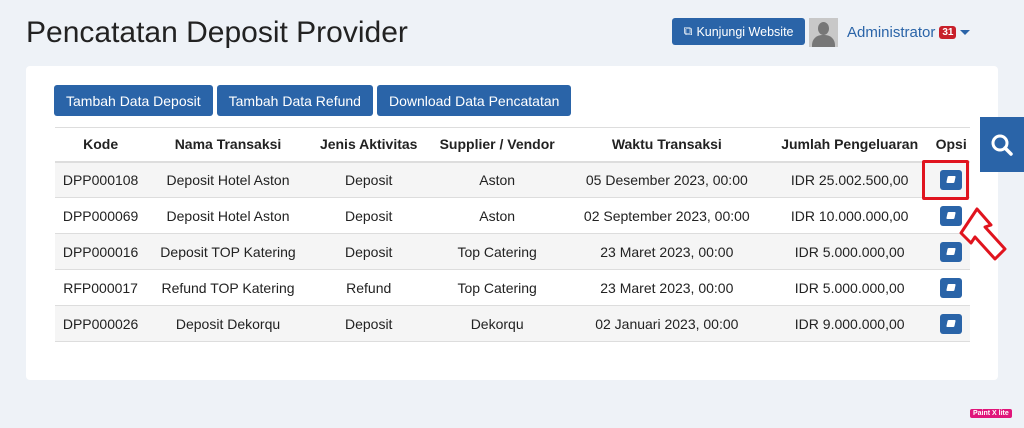  Describe the element at coordinates (217, 32) in the screenshot. I see `page-title: Pencatatan Deposit Provider` at that location.